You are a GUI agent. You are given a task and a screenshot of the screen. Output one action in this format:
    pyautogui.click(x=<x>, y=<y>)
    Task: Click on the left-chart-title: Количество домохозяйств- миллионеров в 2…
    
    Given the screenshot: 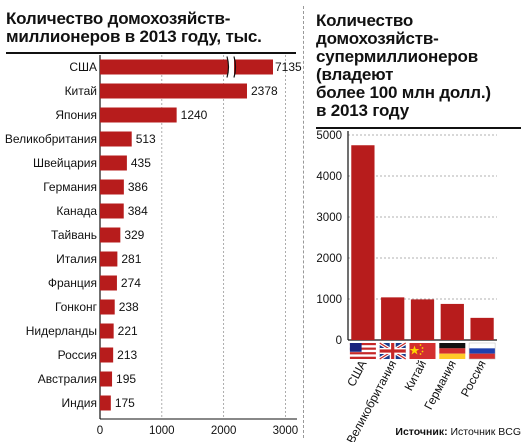 What is the action you would take?
    pyautogui.click(x=134, y=27)
    